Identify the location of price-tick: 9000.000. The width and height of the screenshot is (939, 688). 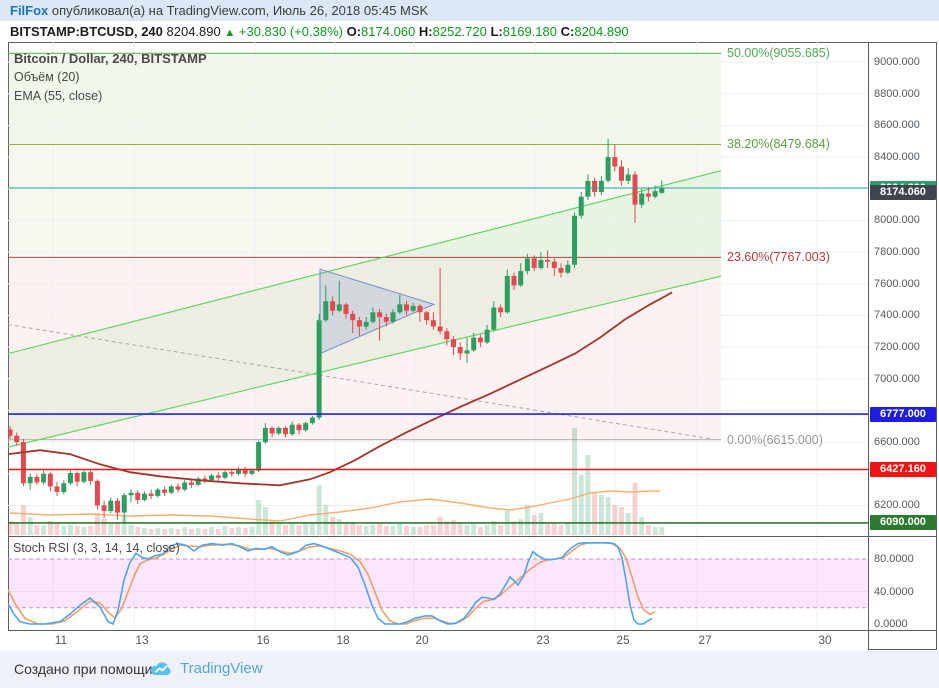
(897, 62).